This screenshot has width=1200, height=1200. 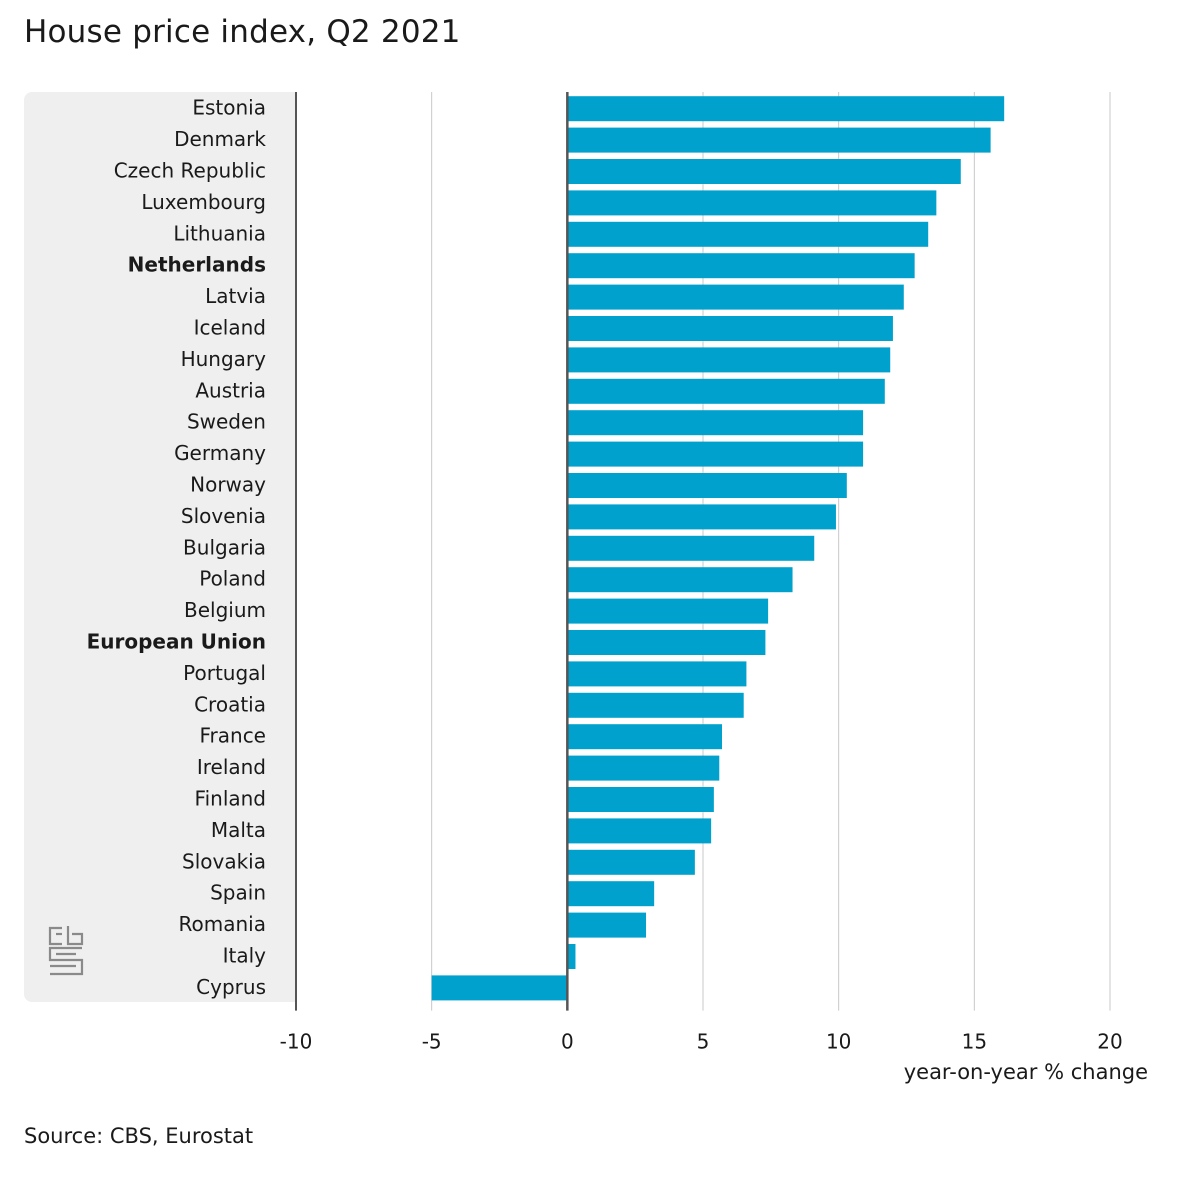 I want to click on chart-title: House price index, Q2 2021, so click(x=242, y=32).